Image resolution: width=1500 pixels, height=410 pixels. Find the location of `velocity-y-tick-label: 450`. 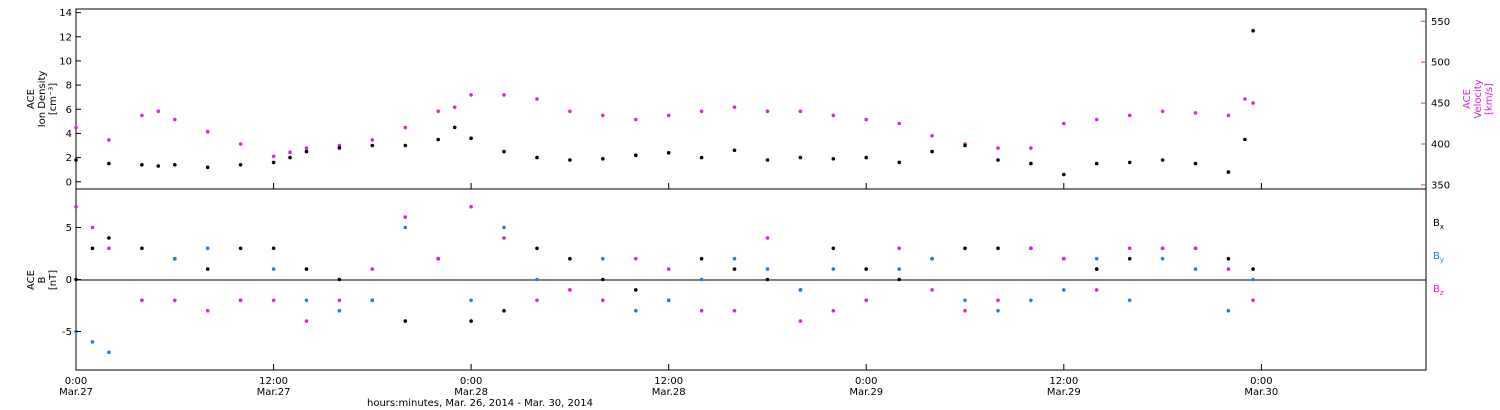

velocity-y-tick-label: 450 is located at coordinates (1440, 104).